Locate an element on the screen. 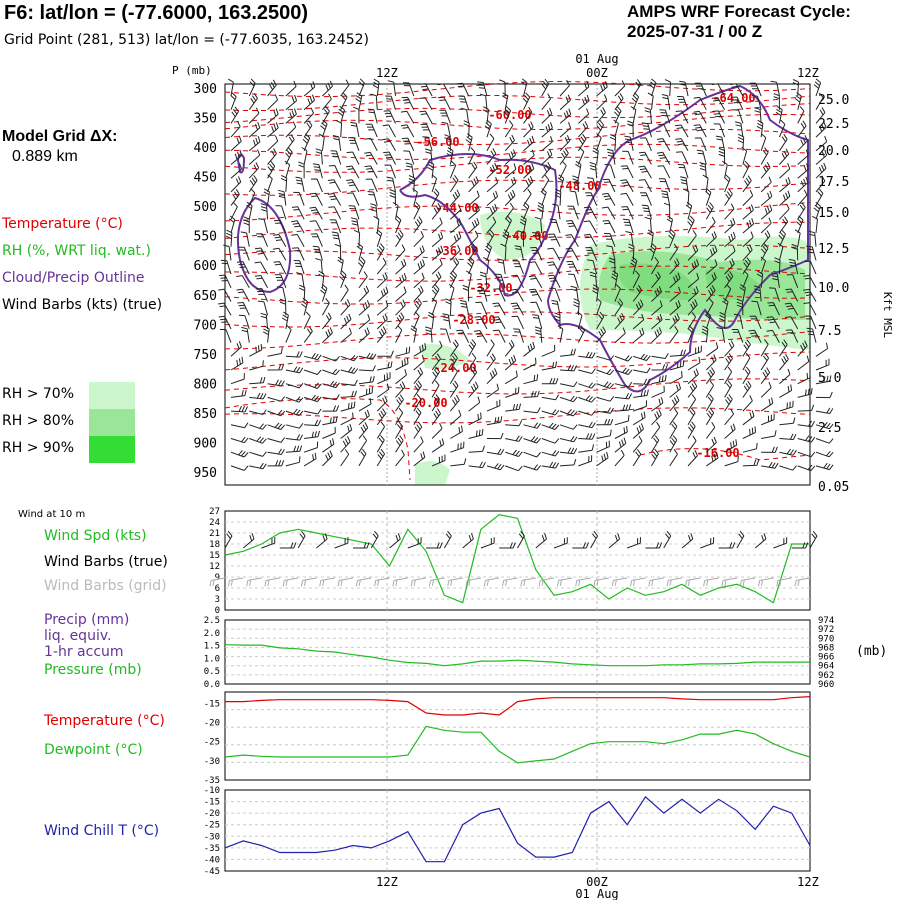 The height and width of the screenshot is (900, 900). isotherm-label: -20.00 is located at coordinates (425, 403).